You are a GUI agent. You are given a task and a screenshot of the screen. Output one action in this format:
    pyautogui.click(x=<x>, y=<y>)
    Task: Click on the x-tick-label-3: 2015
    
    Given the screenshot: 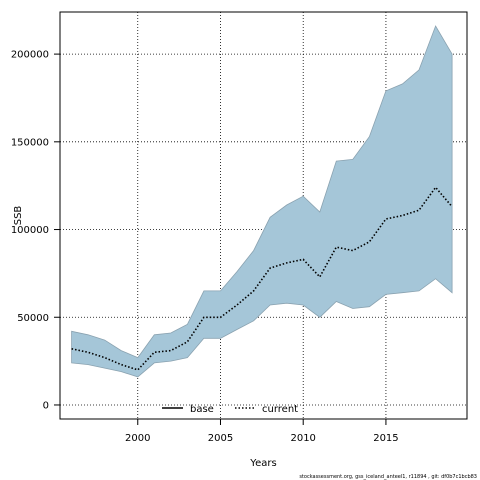 What is the action you would take?
    pyautogui.click(x=385, y=438)
    